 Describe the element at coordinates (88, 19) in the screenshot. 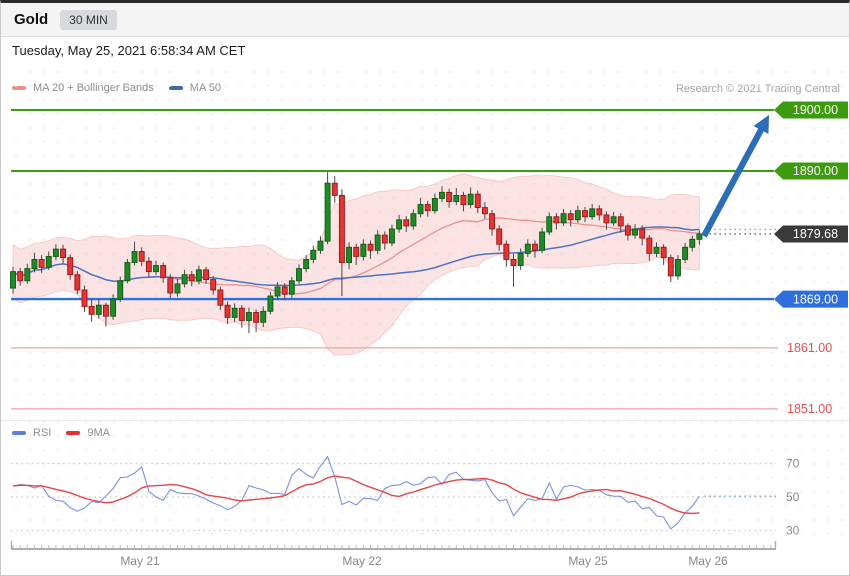

I see `timeframe-badge: 30 MIN` at that location.